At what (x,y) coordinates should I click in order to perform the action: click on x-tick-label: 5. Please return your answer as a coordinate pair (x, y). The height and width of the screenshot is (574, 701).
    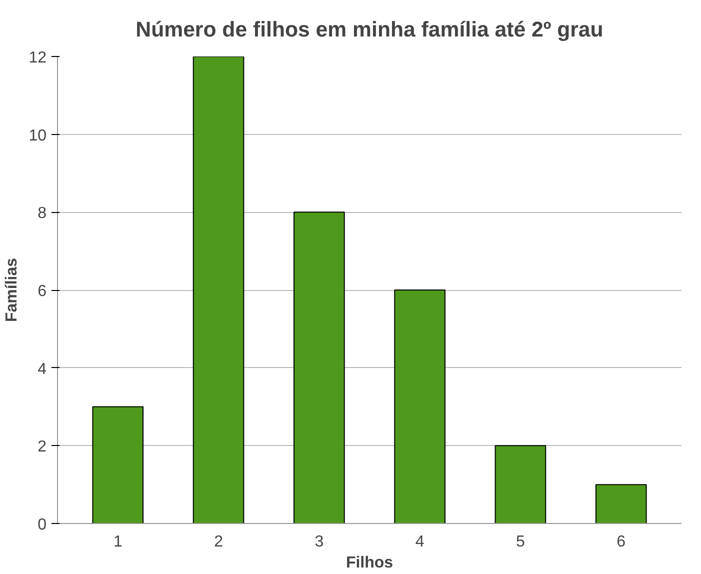
    Looking at the image, I should click on (521, 542).